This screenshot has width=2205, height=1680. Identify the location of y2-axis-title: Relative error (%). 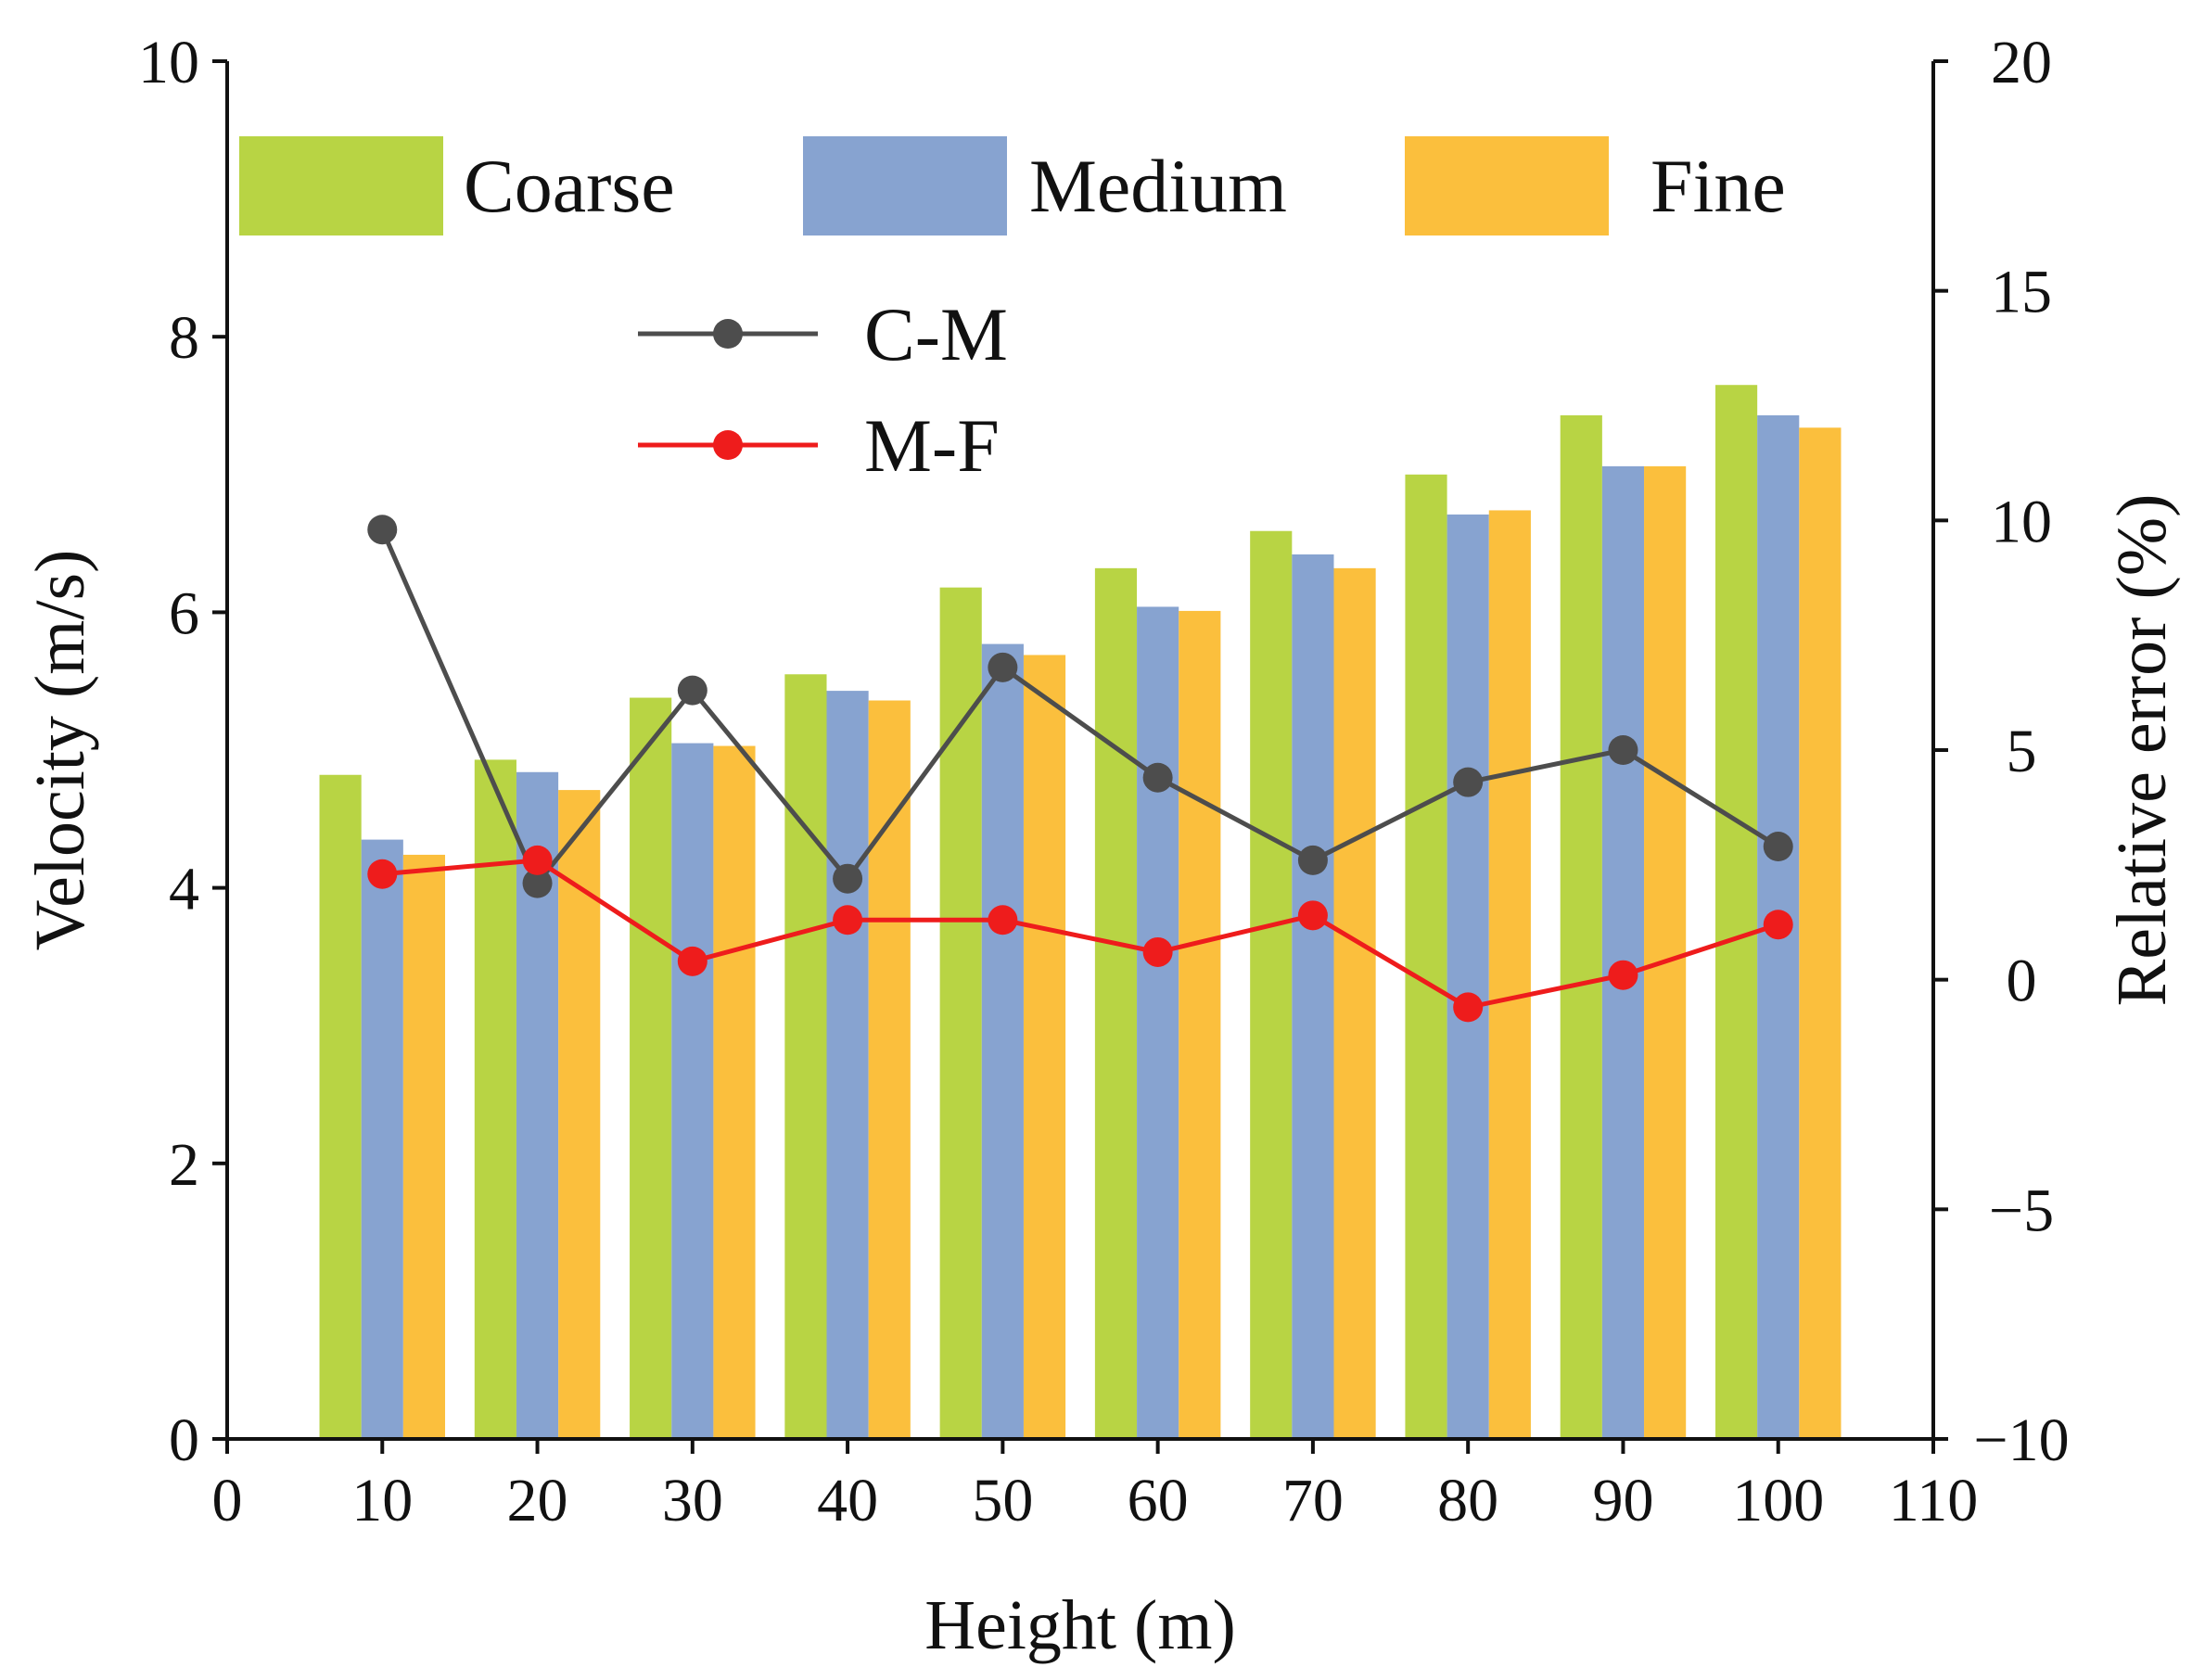
(2142, 750).